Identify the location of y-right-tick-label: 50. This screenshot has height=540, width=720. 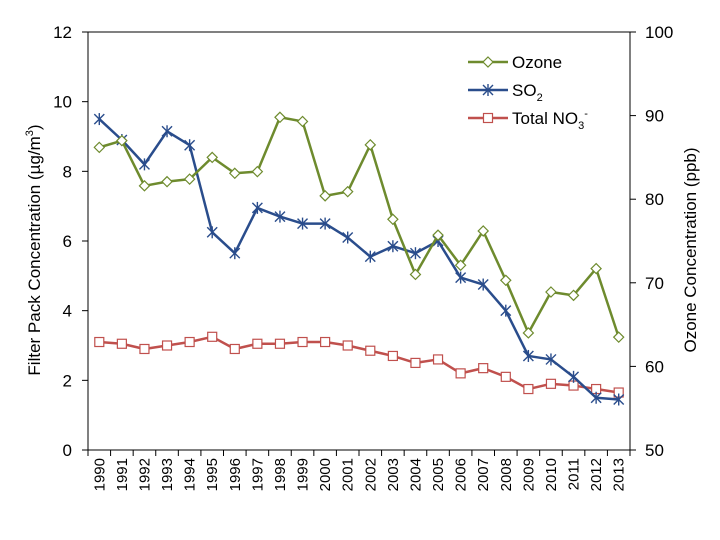
(654, 450).